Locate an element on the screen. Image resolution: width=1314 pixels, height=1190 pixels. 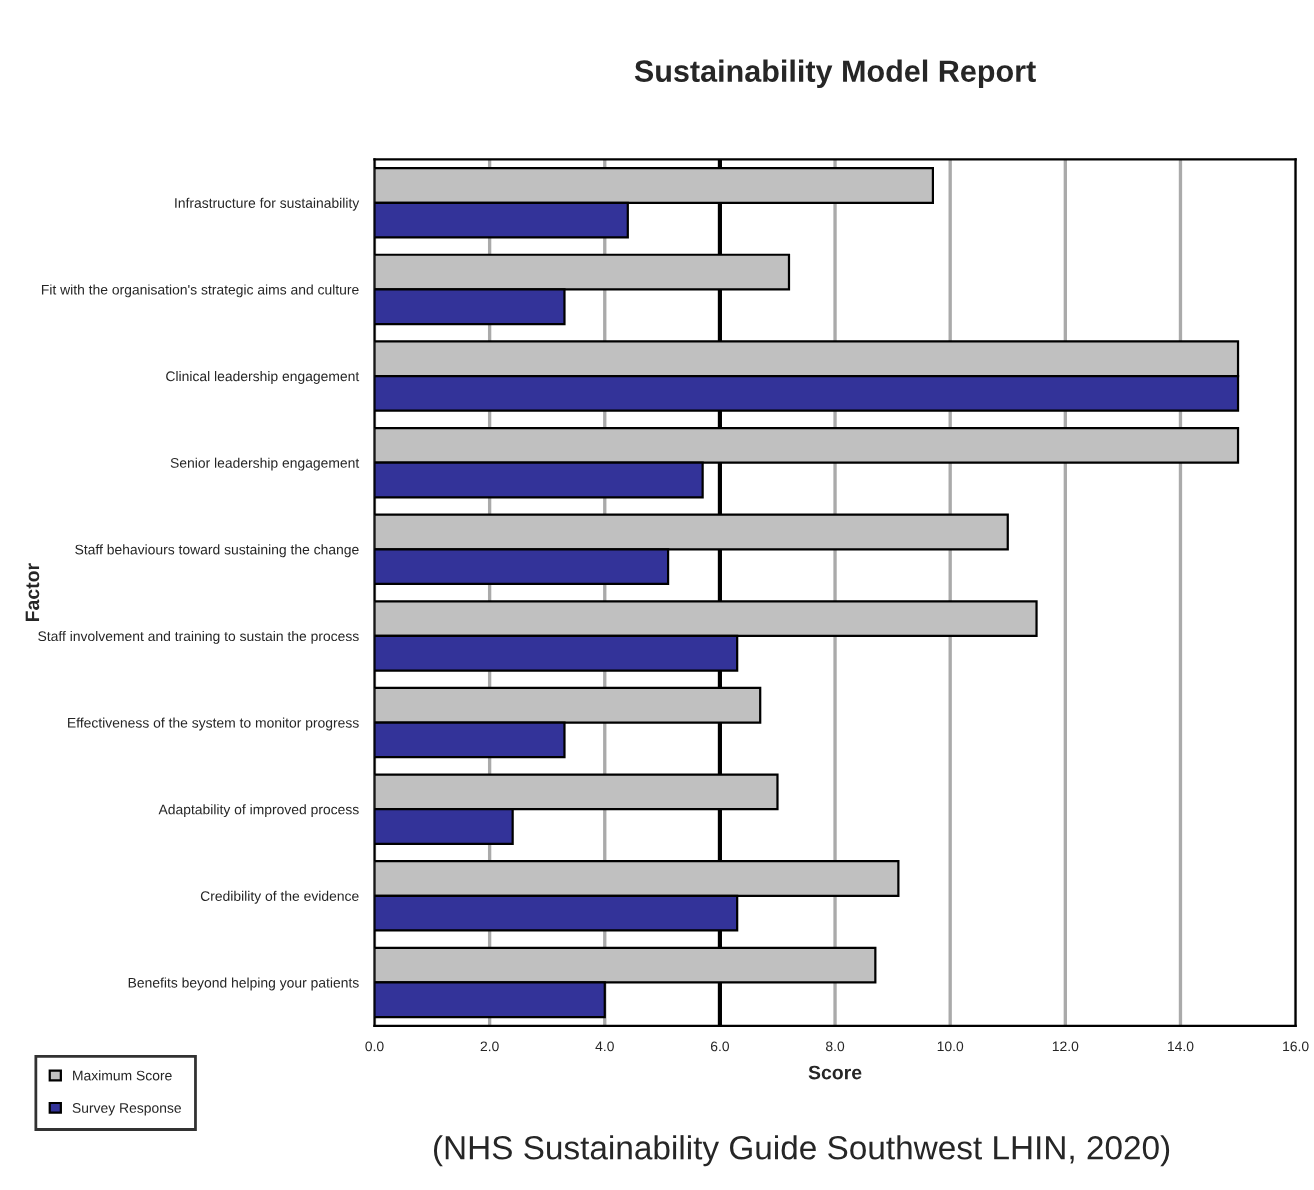
chart-title: Sustainability Model Report is located at coordinates (835, 74).